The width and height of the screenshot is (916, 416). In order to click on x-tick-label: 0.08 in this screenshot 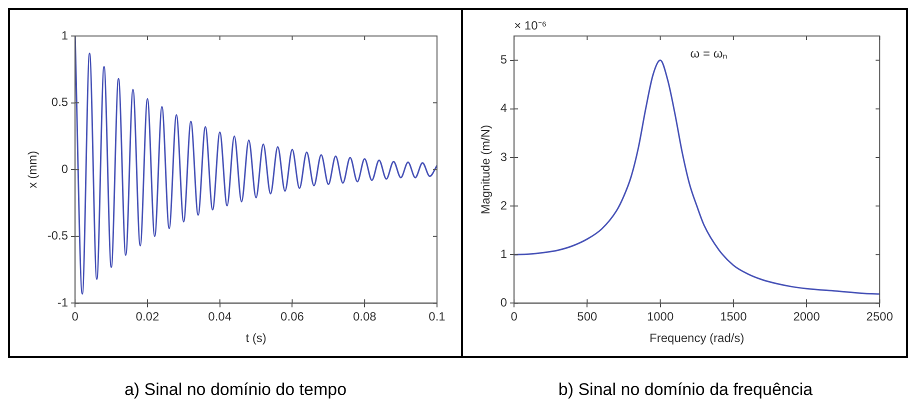, I will do `click(364, 317)`.